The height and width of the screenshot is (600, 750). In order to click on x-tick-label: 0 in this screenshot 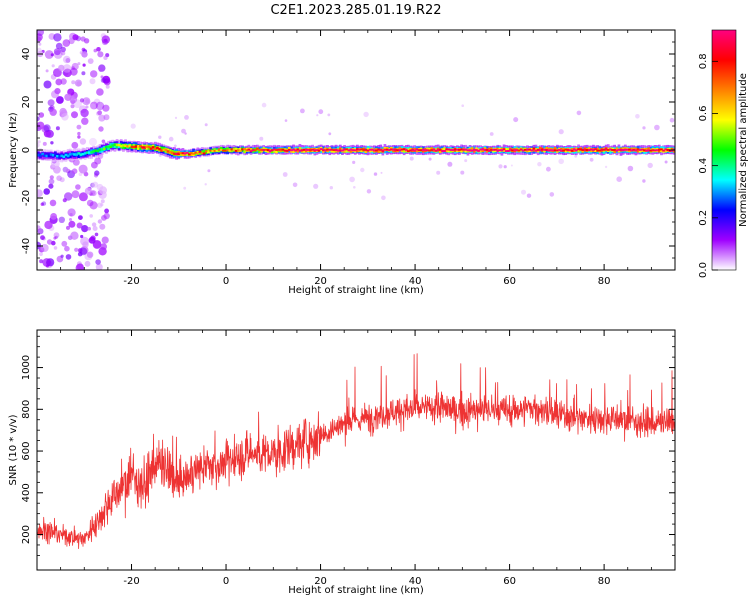, I will do `click(226, 581)`.